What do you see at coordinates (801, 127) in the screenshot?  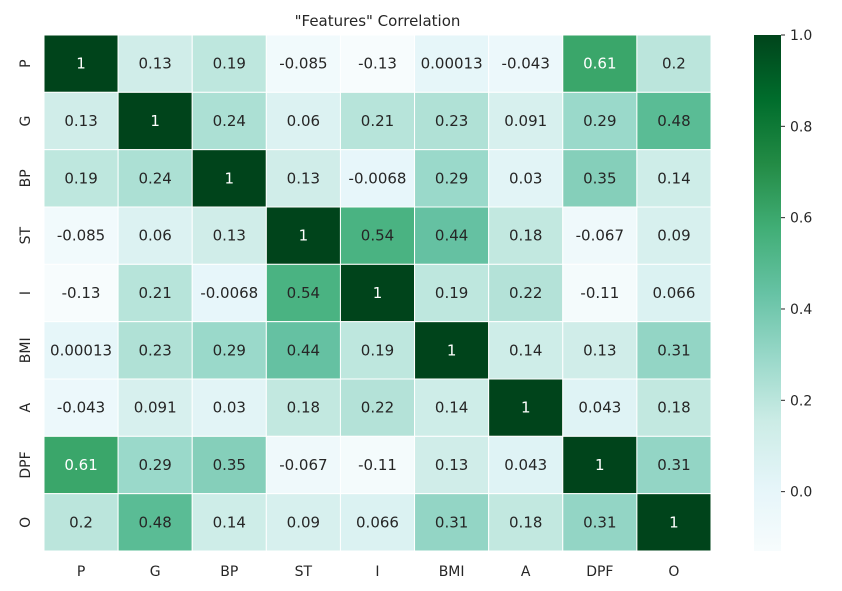 I see `colorbar-tick-label: 0.8` at bounding box center [801, 127].